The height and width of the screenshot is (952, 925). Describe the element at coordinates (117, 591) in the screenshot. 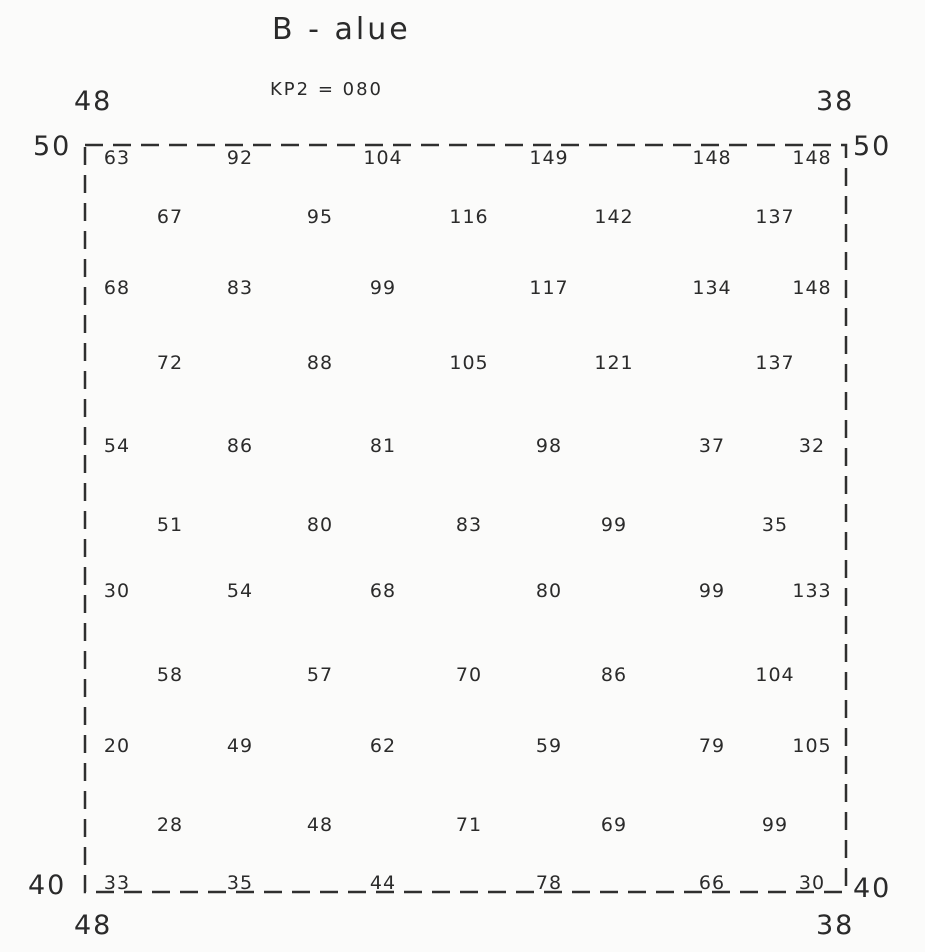

I see `grid-value-r7-c1: 30` at that location.